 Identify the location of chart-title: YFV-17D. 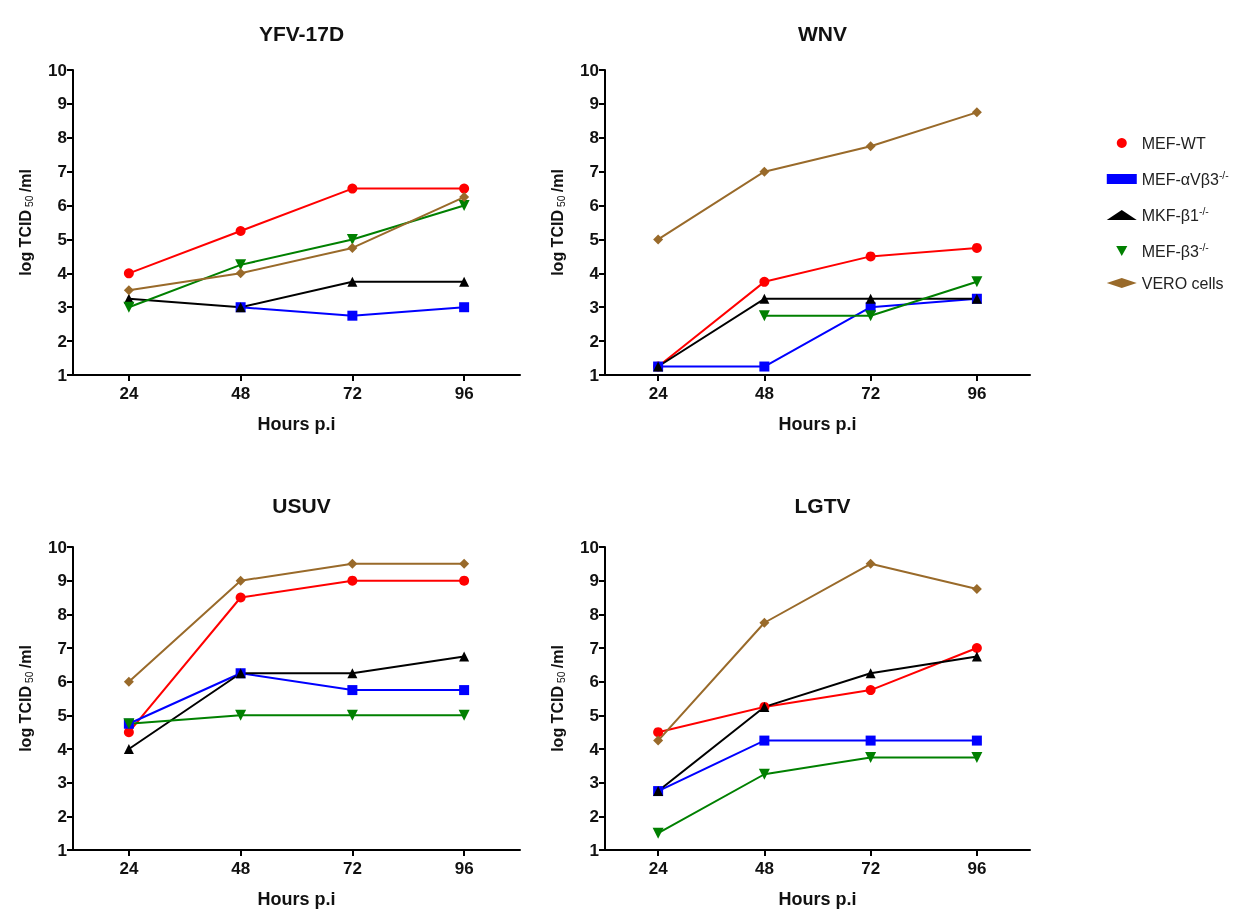
(301, 33).